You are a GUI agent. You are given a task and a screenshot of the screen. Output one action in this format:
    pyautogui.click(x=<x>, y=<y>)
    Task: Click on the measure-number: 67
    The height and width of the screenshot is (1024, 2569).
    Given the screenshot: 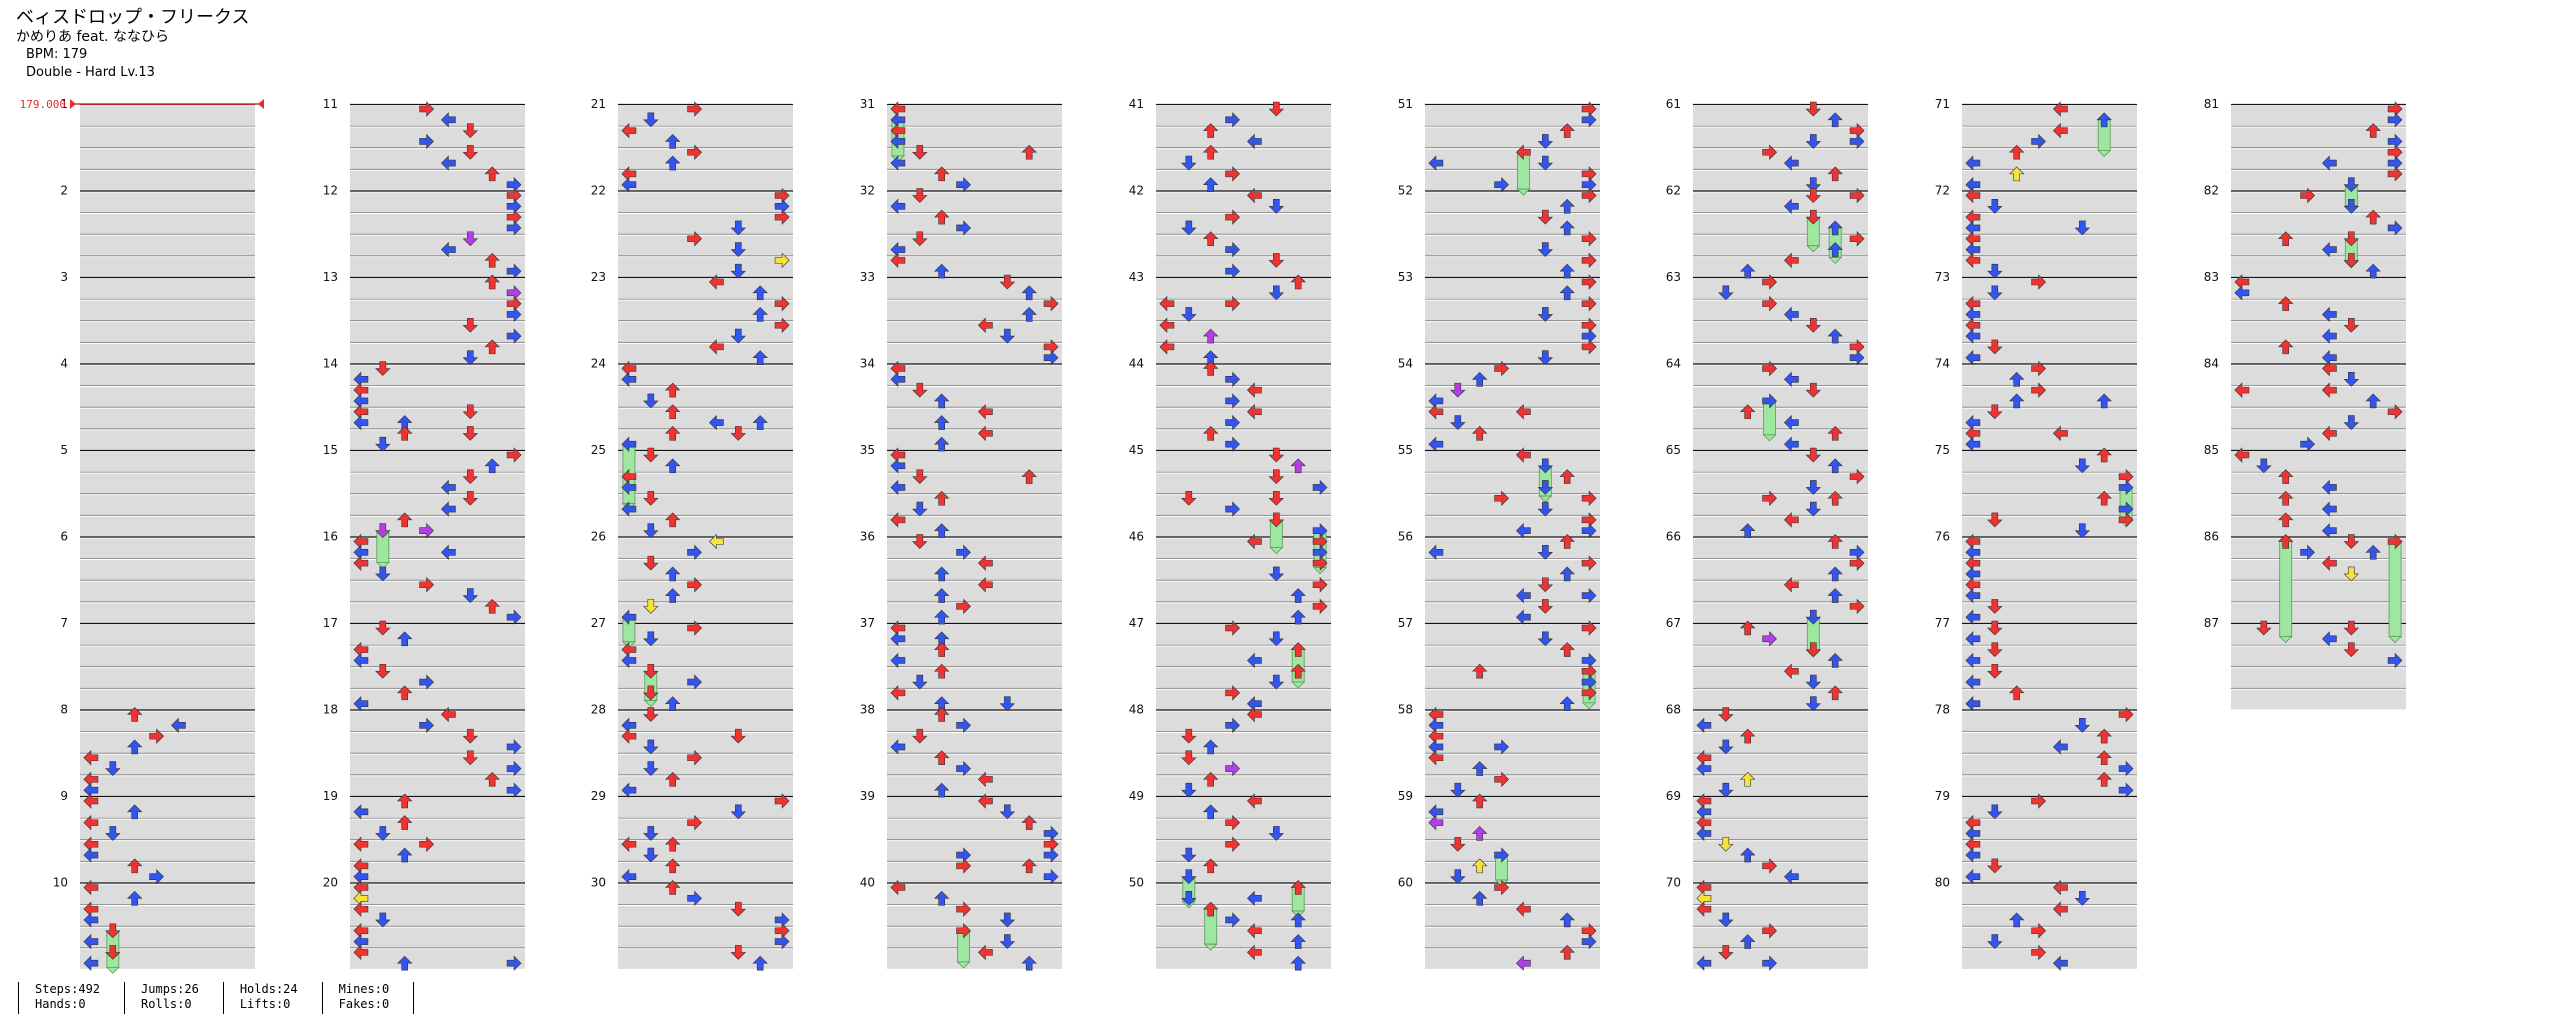 What is the action you would take?
    pyautogui.click(x=1673, y=623)
    